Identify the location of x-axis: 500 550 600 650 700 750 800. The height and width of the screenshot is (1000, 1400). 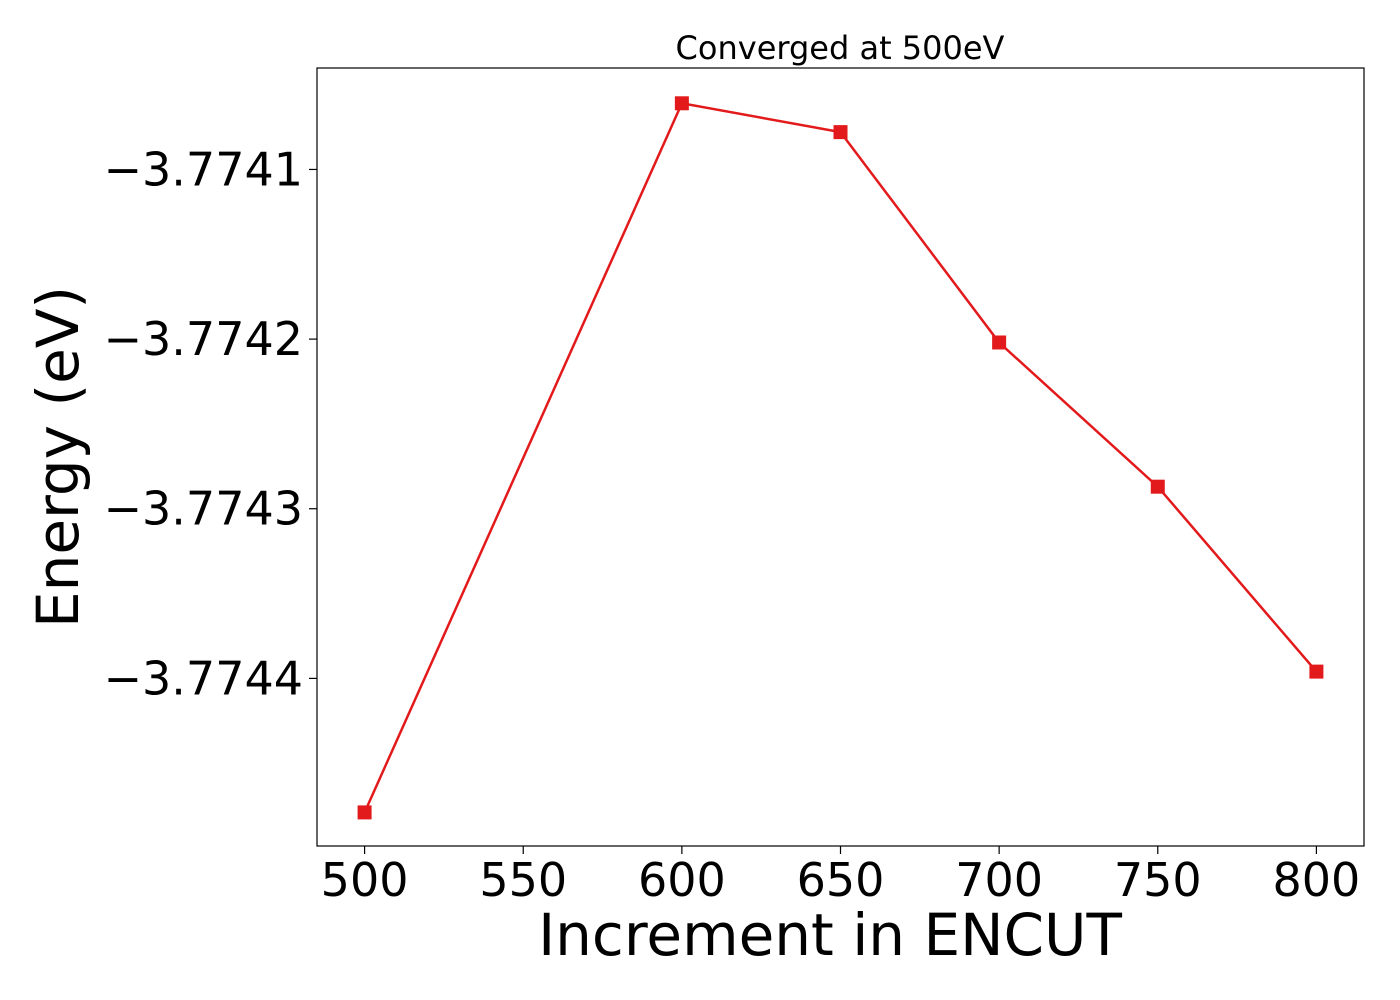
(841, 876).